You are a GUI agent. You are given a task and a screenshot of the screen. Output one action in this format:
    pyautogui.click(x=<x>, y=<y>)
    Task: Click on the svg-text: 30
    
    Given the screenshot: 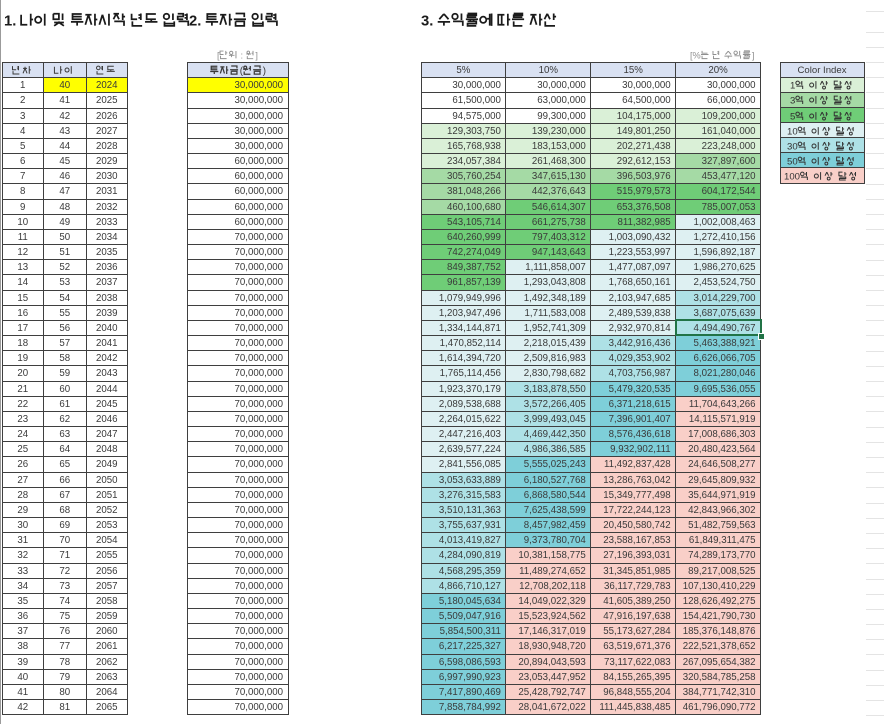 What is the action you would take?
    pyautogui.click(x=792, y=147)
    